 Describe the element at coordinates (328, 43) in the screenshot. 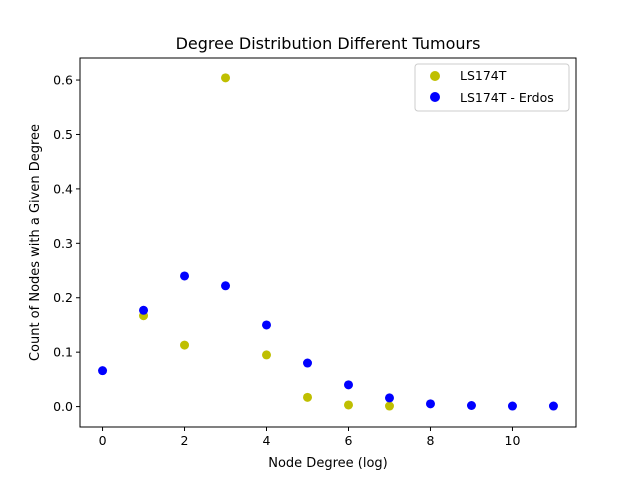

I see `chart-title: Degree Distribution Different Tumours` at that location.